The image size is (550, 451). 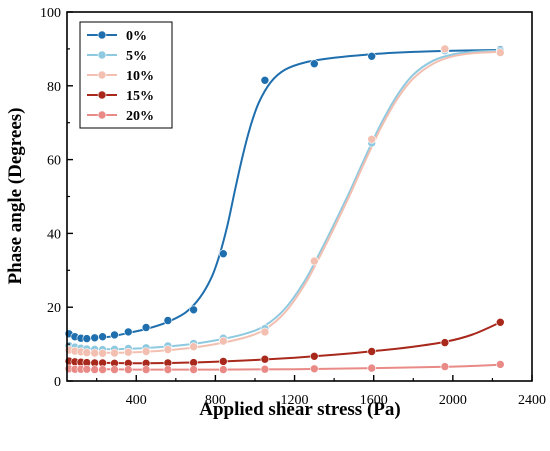 I want to click on y-tick-label-2: 40, so click(x=54, y=234).